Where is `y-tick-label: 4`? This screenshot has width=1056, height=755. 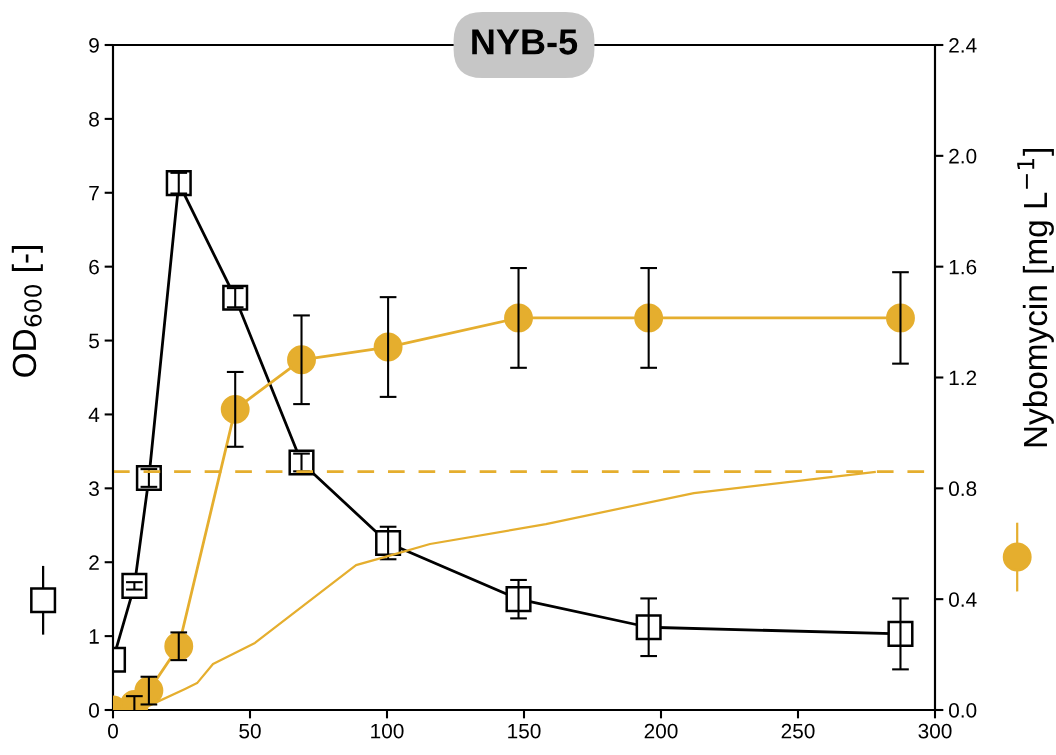
y-tick-label: 4 is located at coordinates (94, 414).